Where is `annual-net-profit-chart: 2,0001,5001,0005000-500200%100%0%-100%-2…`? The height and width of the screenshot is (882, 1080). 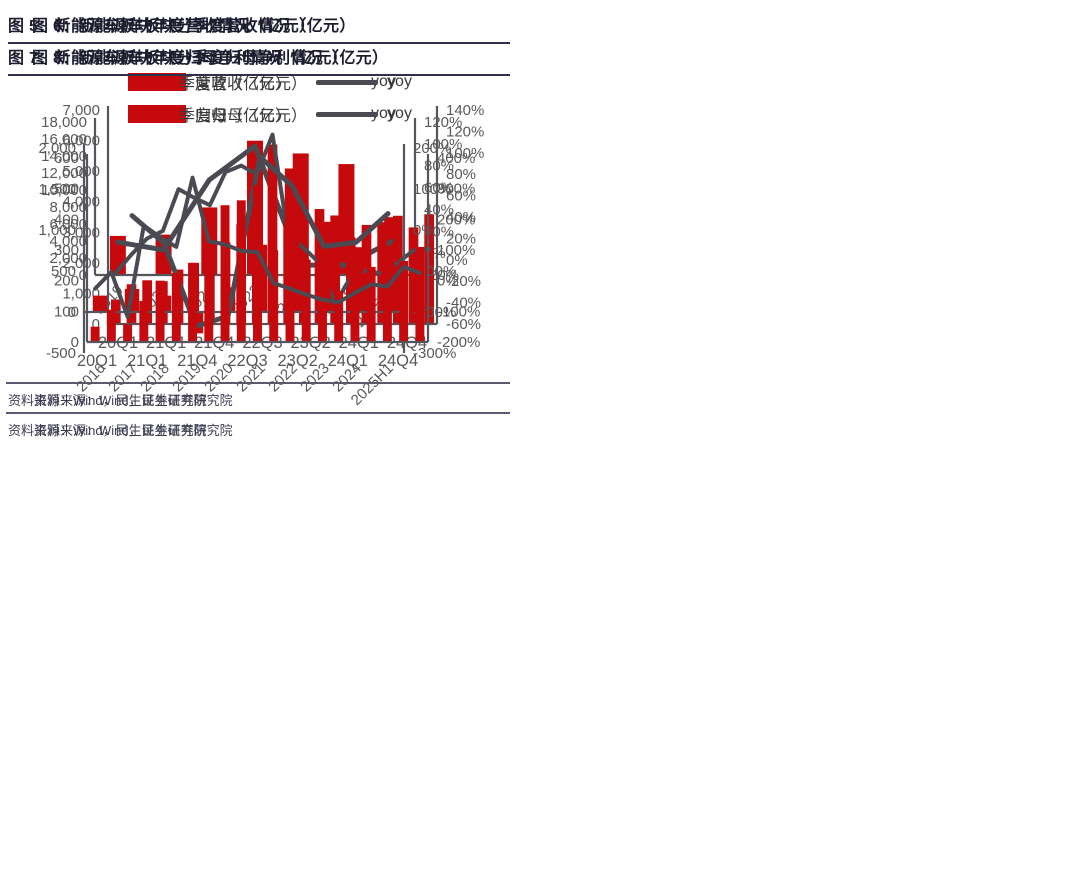
annual-net-profit-chart: 2,0001,5001,0005000-500200%100%0%-100%-2… is located at coordinates (247, 274).